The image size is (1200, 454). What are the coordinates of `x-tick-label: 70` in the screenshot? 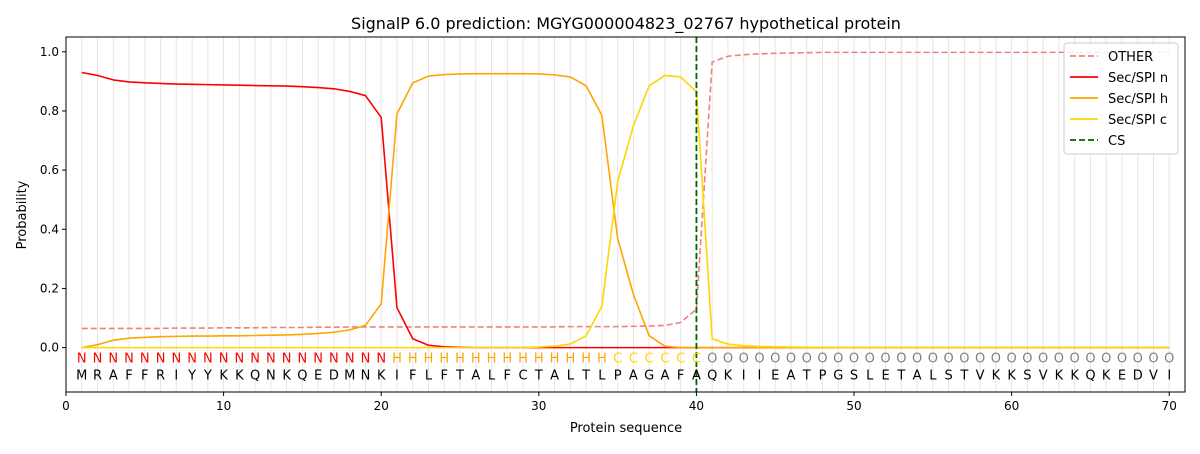 It's located at (1169, 406).